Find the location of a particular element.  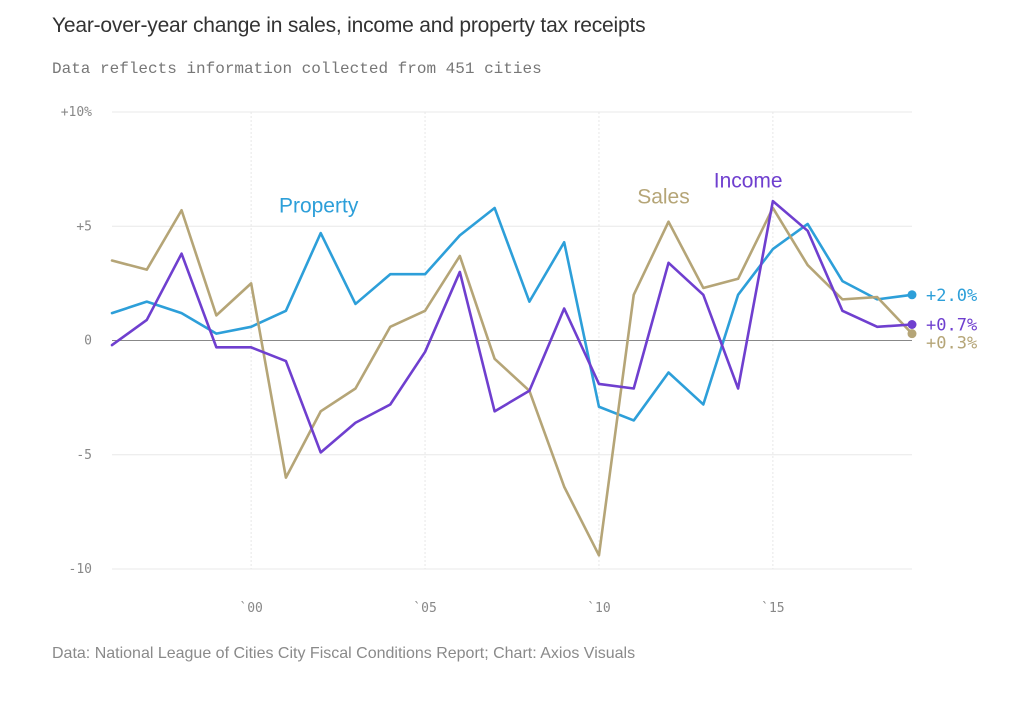

series-label-income: Income is located at coordinates (748, 180).